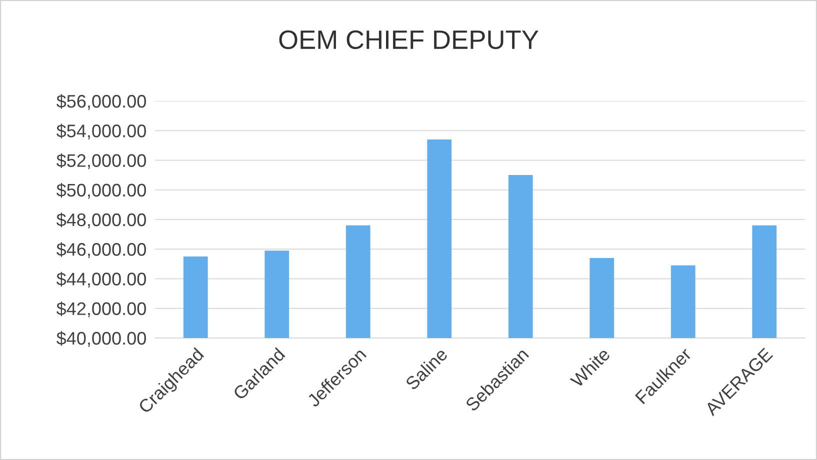 The image size is (817, 460). I want to click on y-tick-label: $46,000.00, so click(101, 250).